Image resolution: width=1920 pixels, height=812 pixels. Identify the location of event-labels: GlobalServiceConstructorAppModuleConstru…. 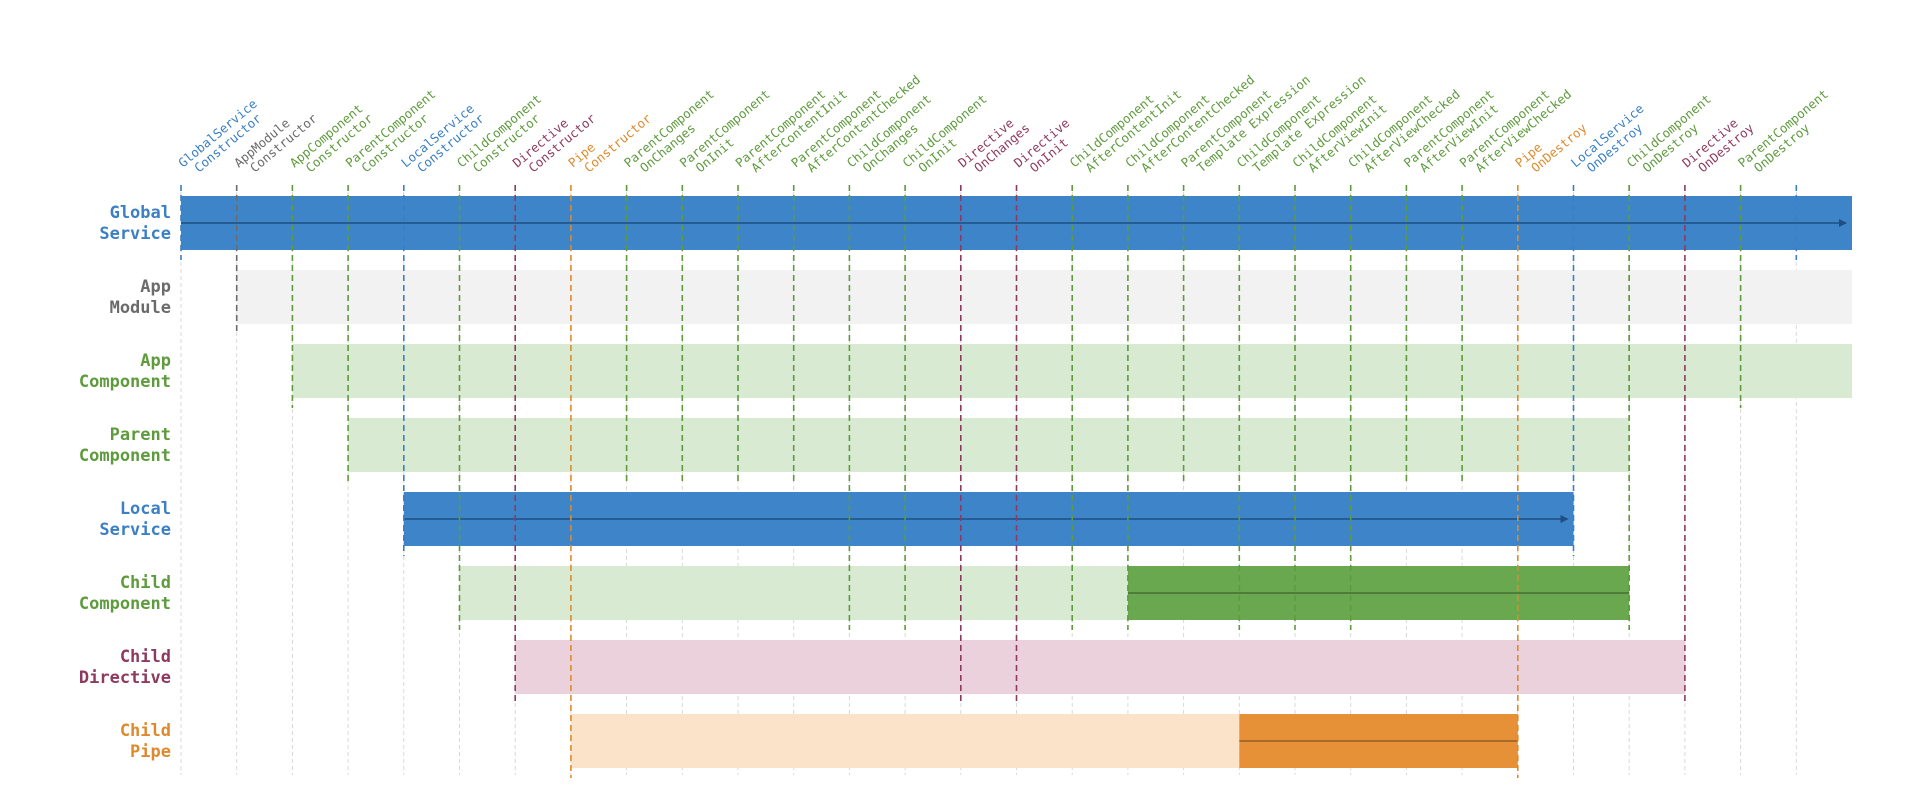
(1003, 126).